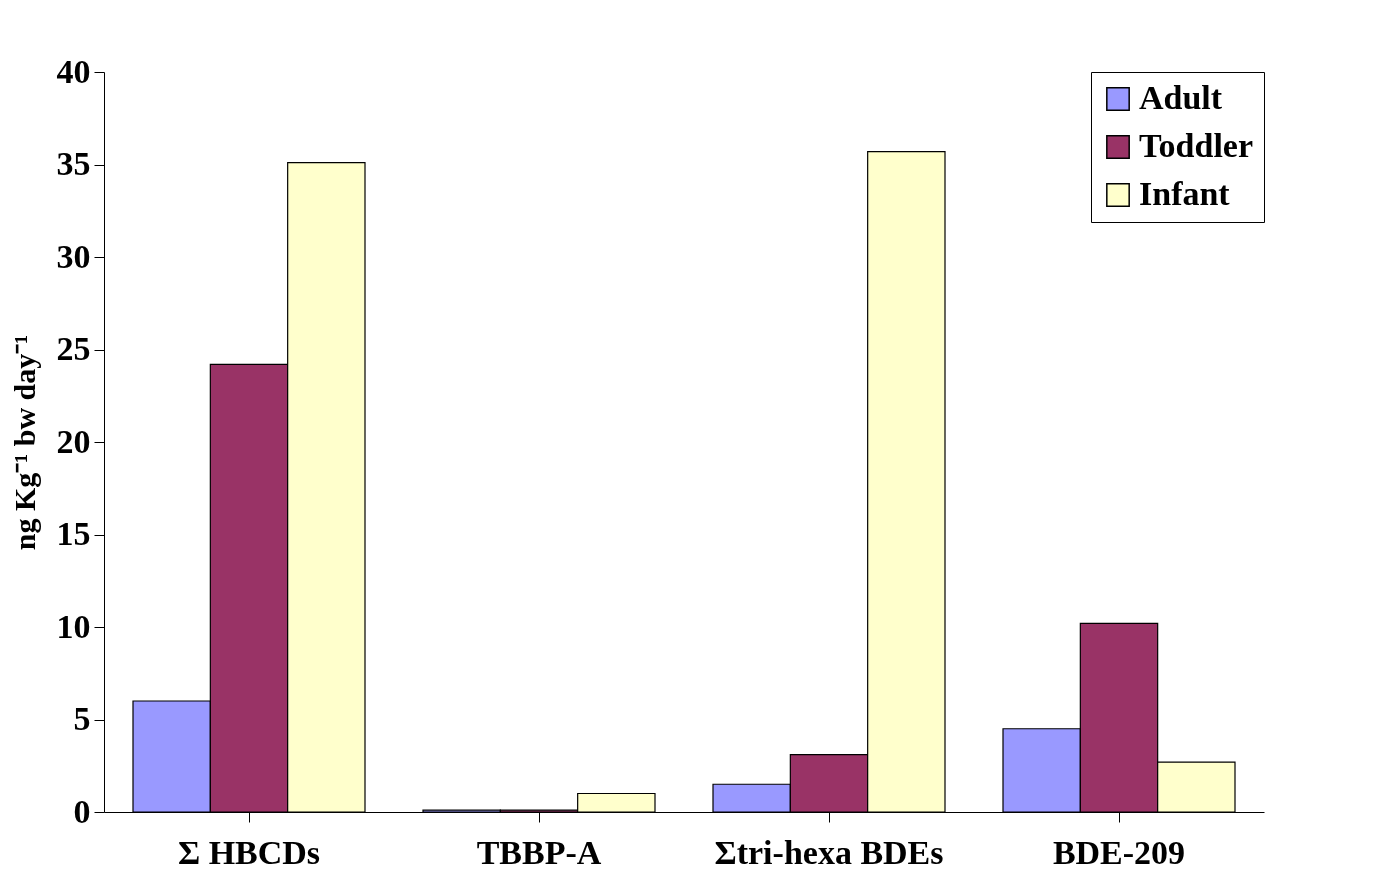 Image resolution: width=1384 pixels, height=893 pixels. I want to click on legend-label: Adult, so click(1181, 97).